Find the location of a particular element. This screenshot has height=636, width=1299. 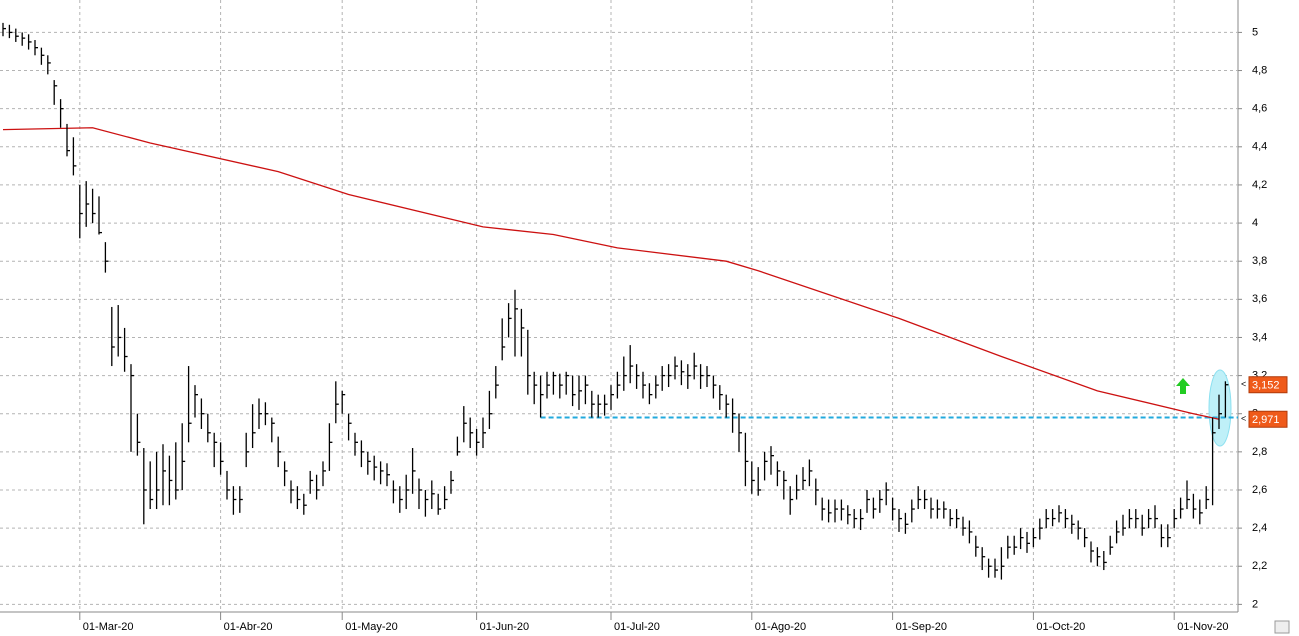

y-tick-label: 4,6 is located at coordinates (1259, 109).